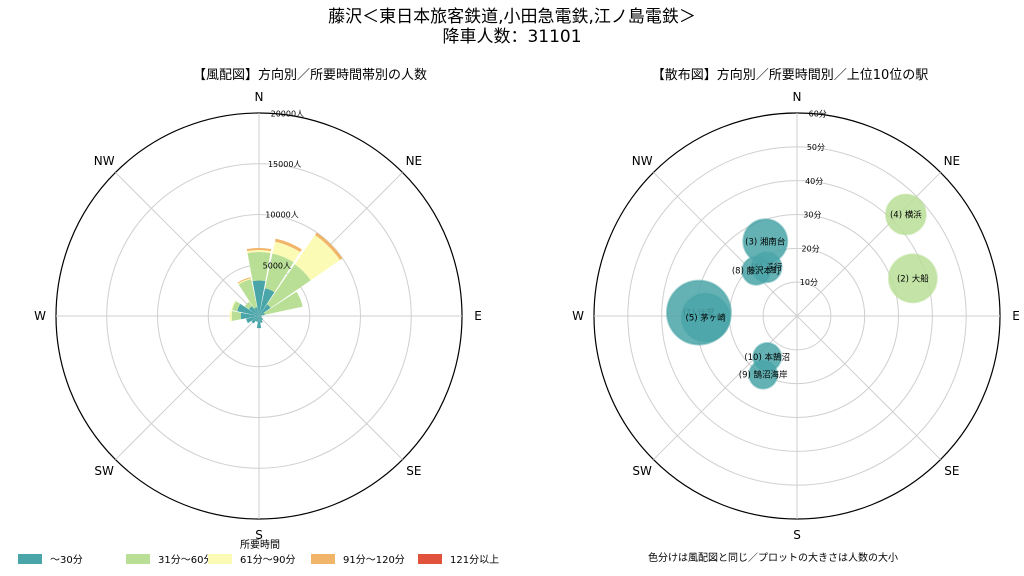 The width and height of the screenshot is (1024, 576). I want to click on legend-title: 所要時間, so click(260, 545).